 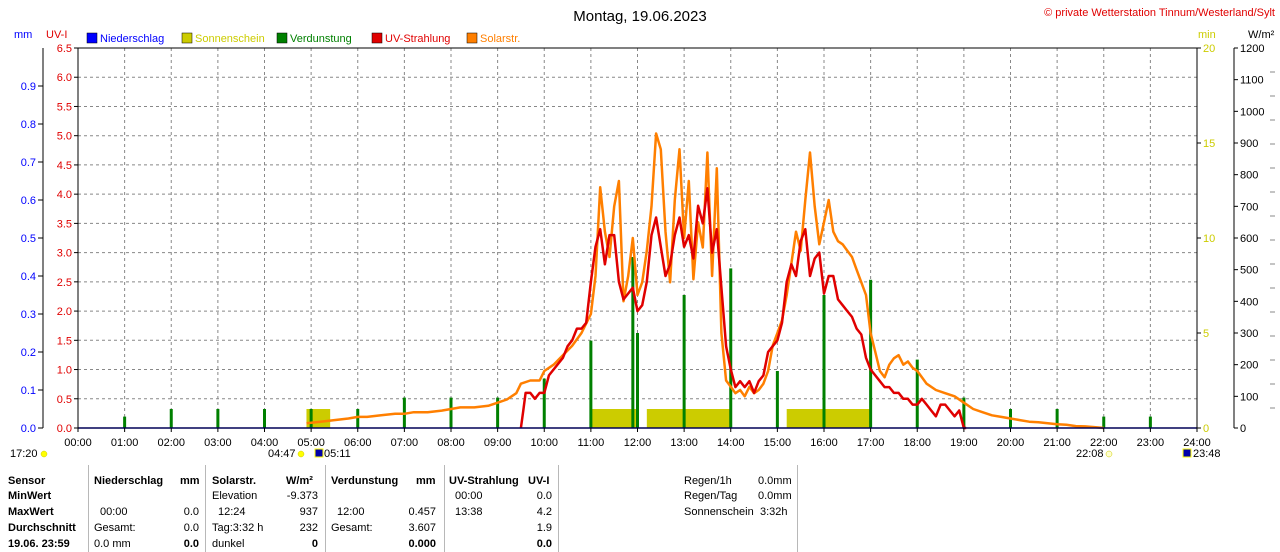 I want to click on legend-label-verdunstung: Verdunstung, so click(x=321, y=39).